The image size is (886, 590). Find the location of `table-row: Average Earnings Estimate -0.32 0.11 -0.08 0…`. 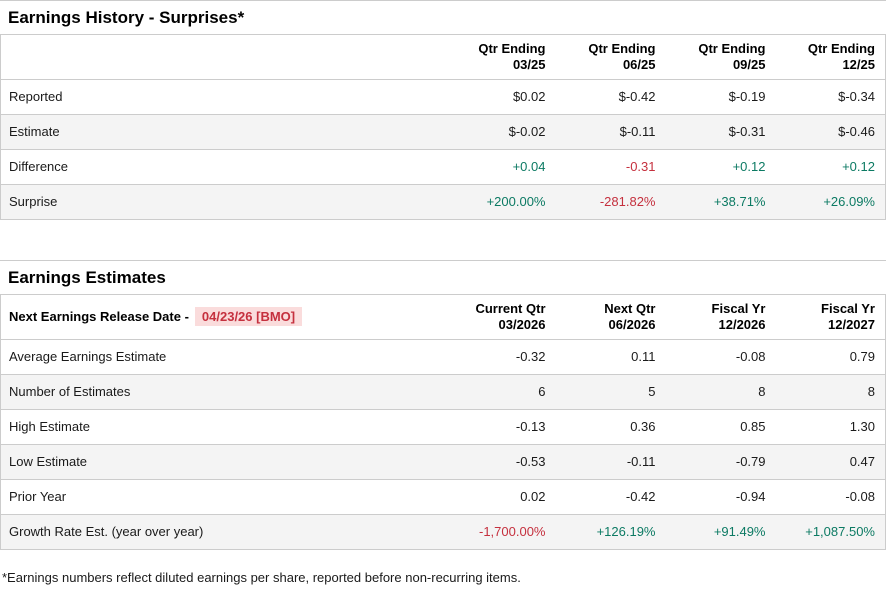

table-row: Average Earnings Estimate -0.32 0.11 -0.08 0… is located at coordinates (443, 357).